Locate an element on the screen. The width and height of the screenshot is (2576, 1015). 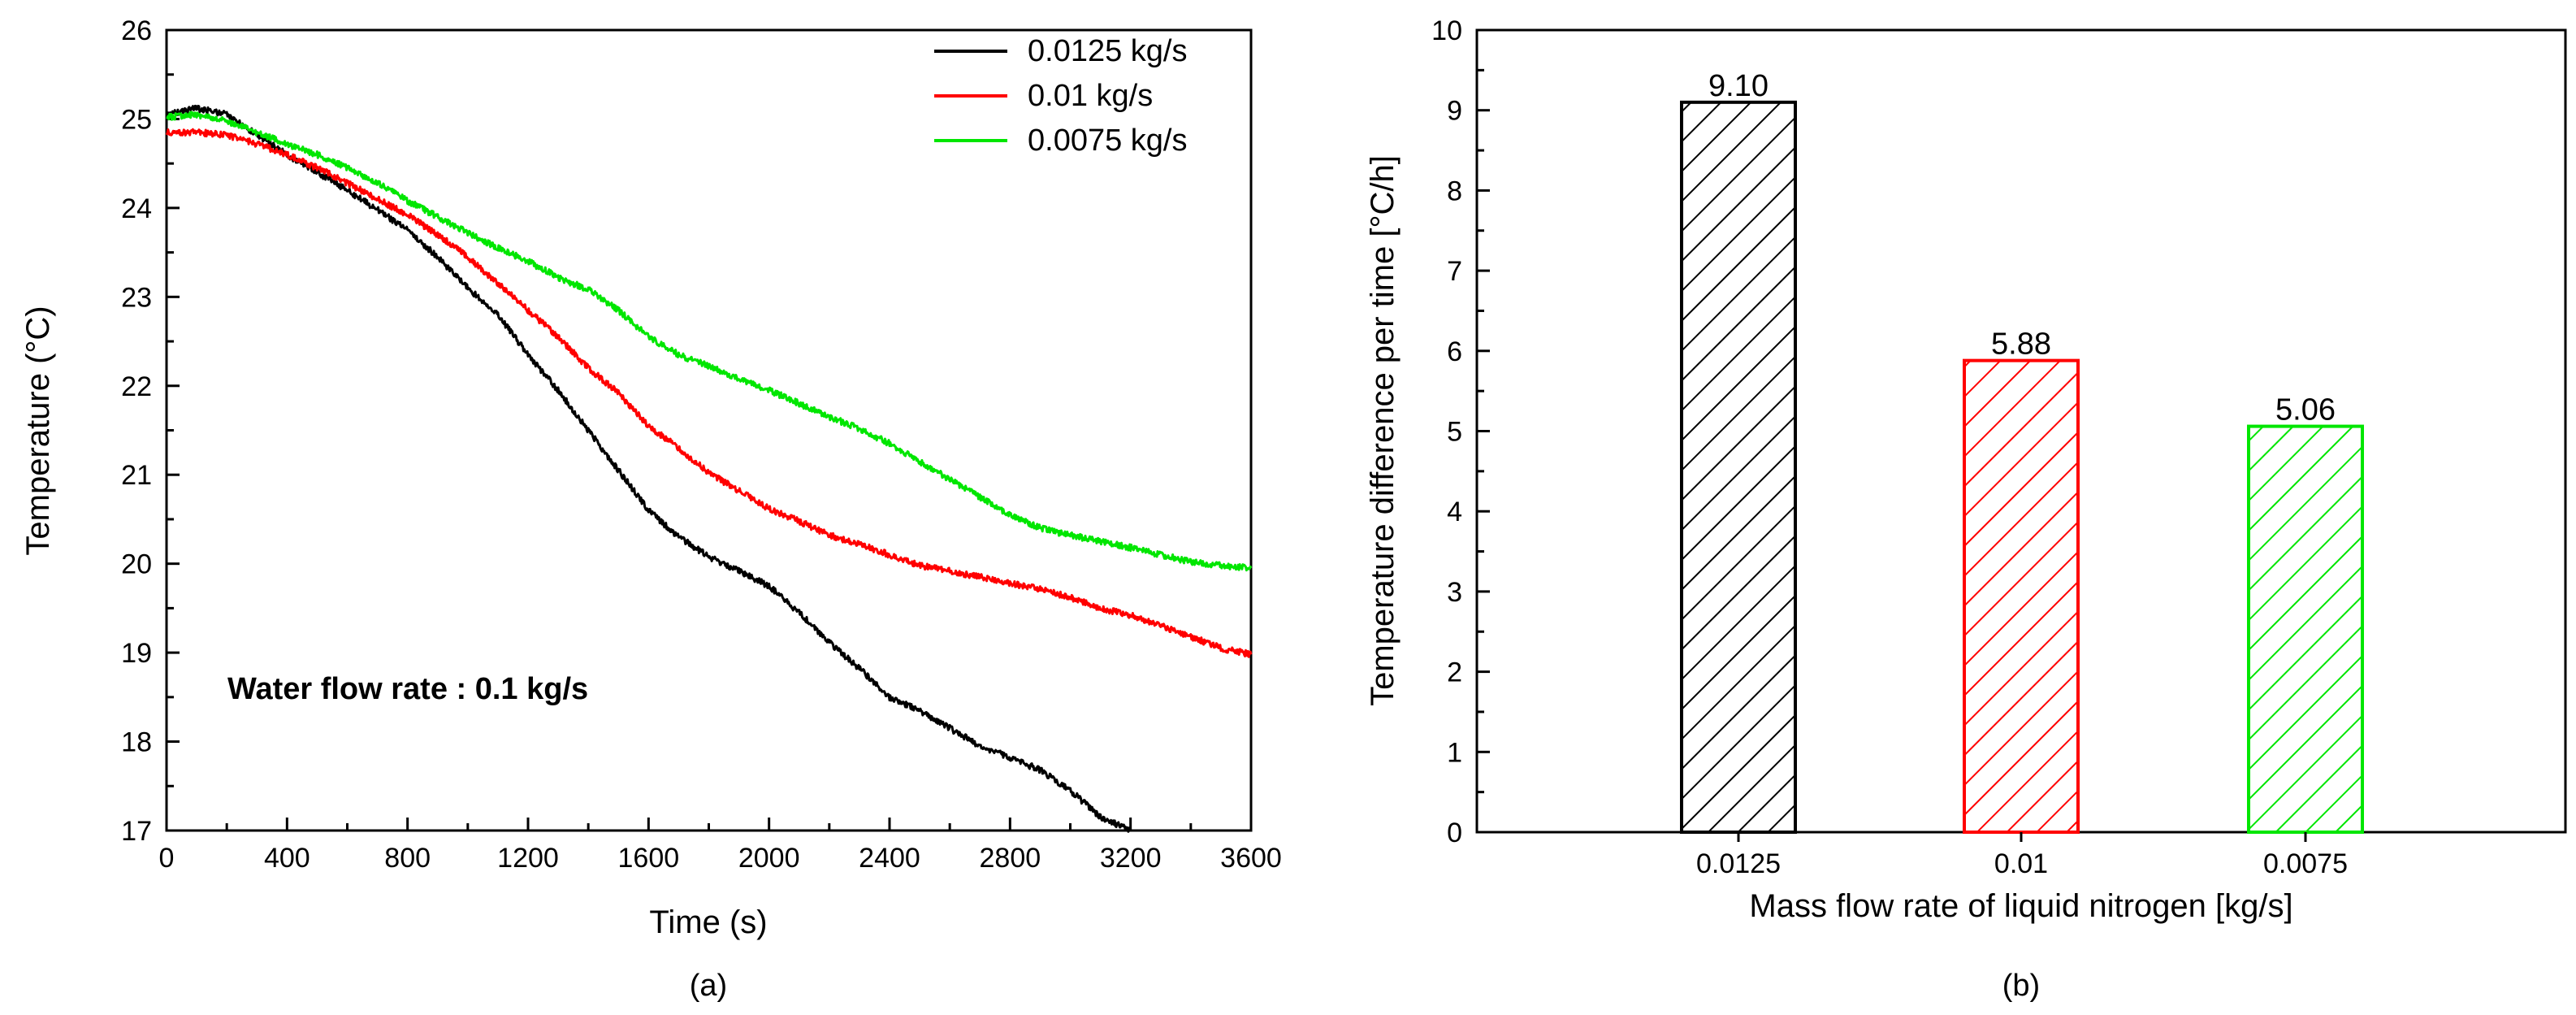
y-axis-label-b: Temperature difference per time [°C/h] is located at coordinates (1383, 430).